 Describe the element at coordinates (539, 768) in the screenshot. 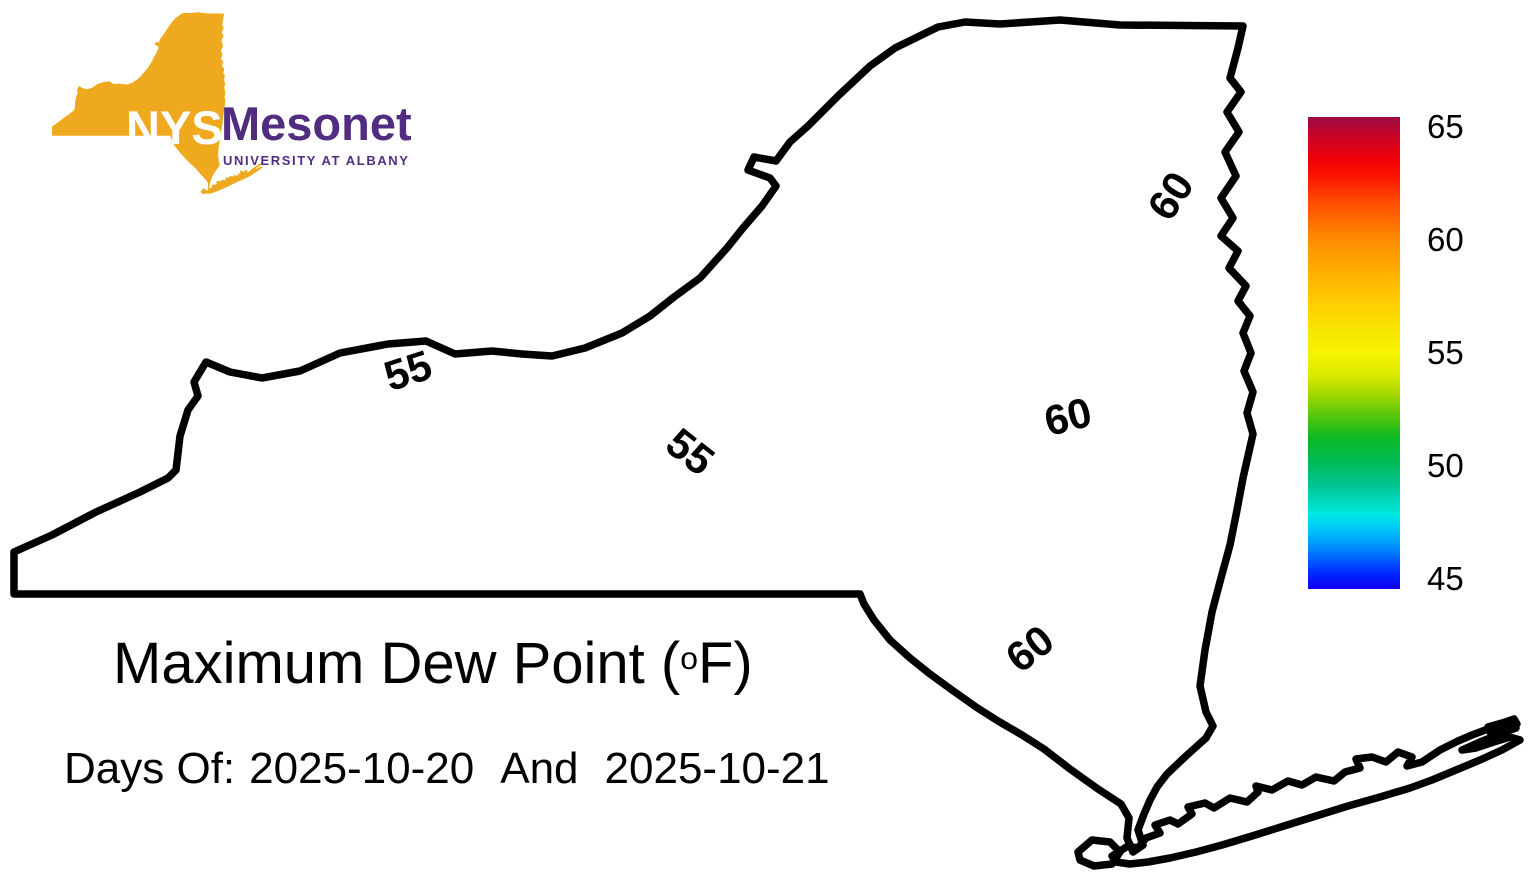

I see `subtitle-conjunction: And` at that location.